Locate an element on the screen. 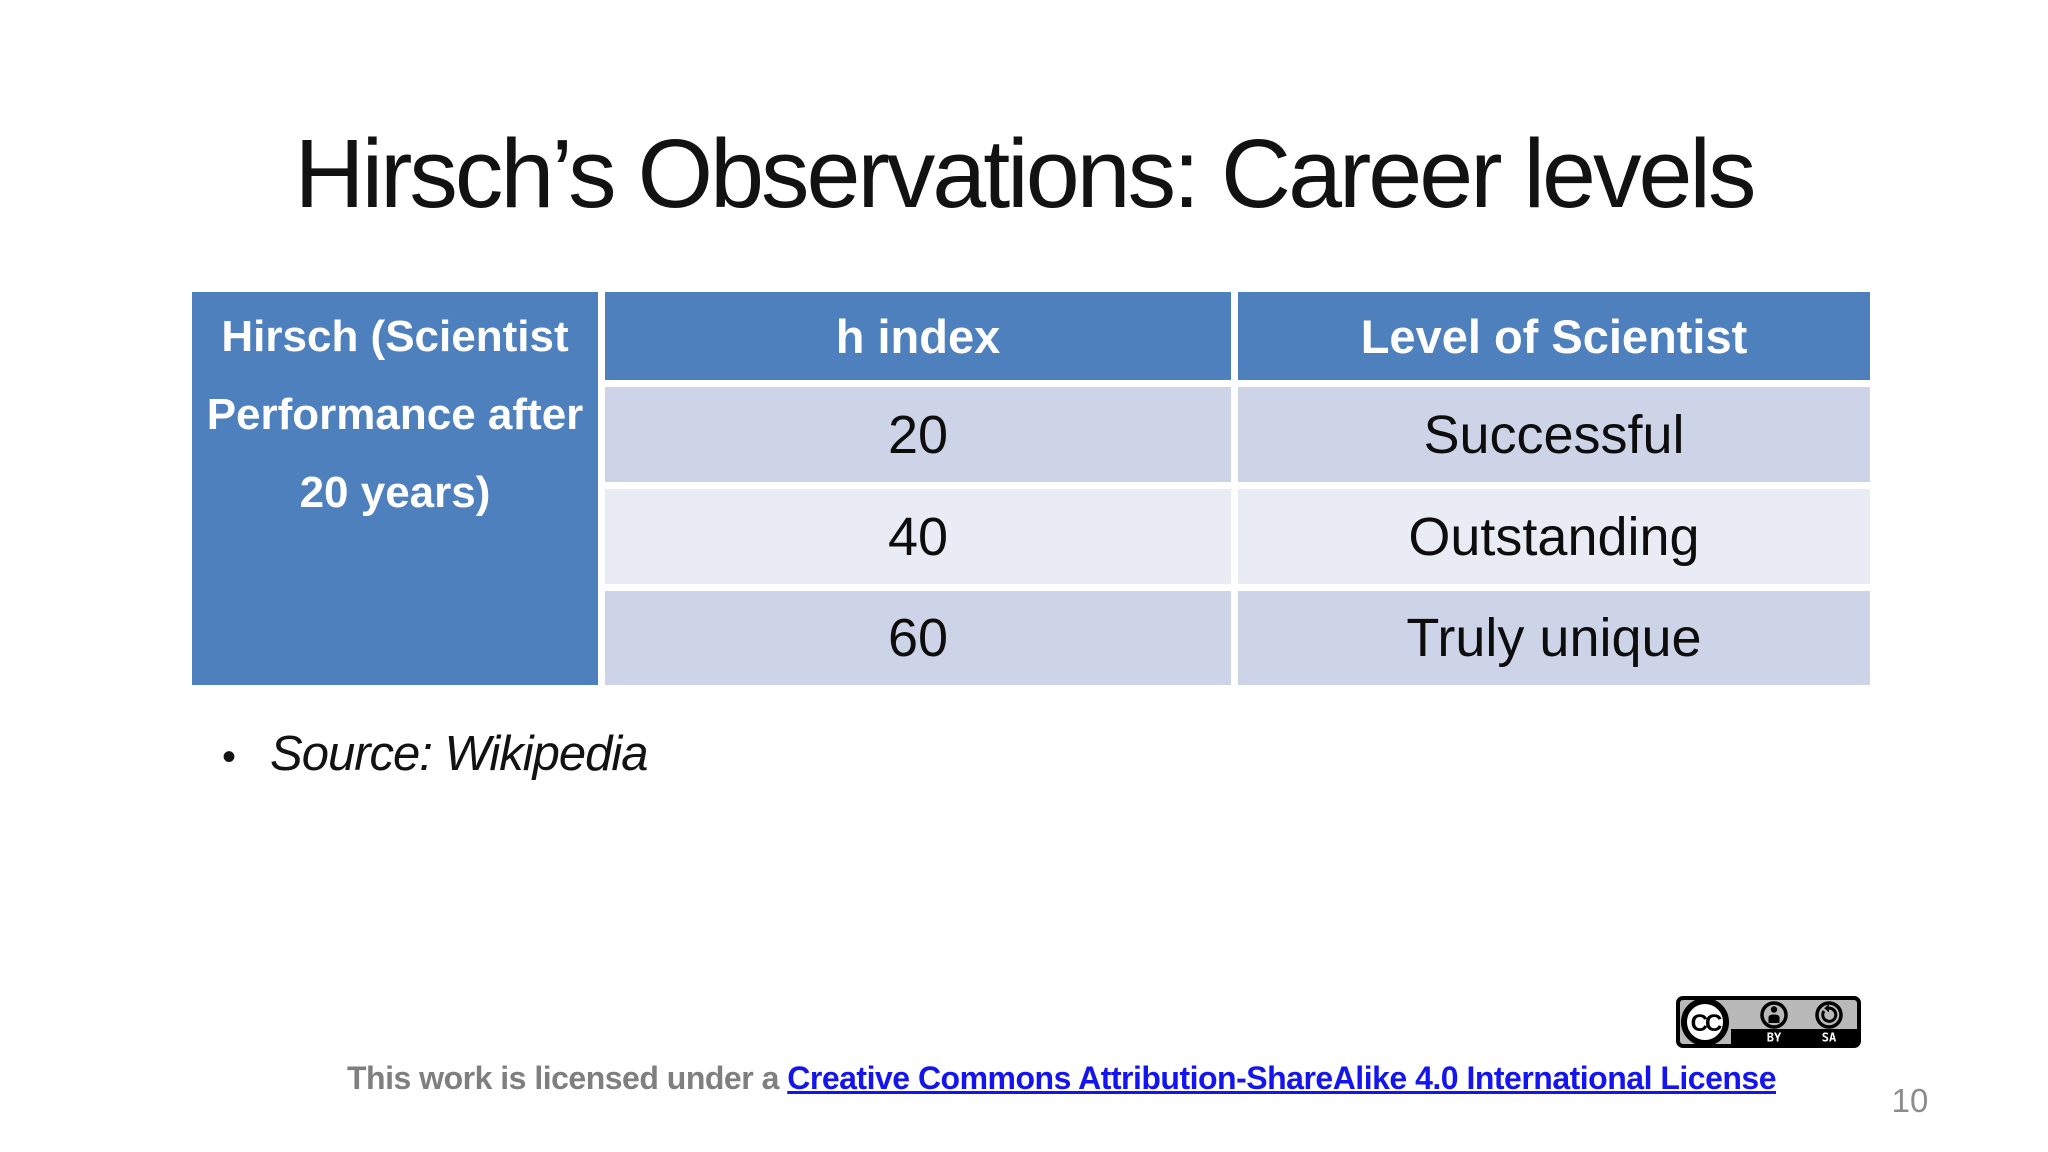 The height and width of the screenshot is (1152, 2048). badge-label-strip is located at coordinates (1794, 1036).